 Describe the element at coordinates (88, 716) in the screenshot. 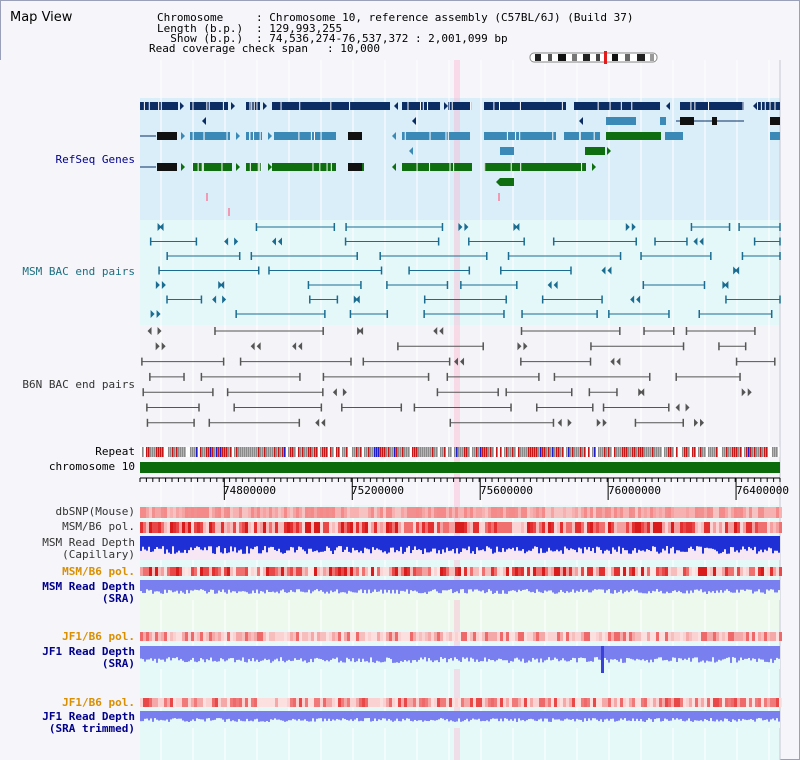

I see `track-label-jf1-depth-trimmed: JF1 Read Depth` at that location.